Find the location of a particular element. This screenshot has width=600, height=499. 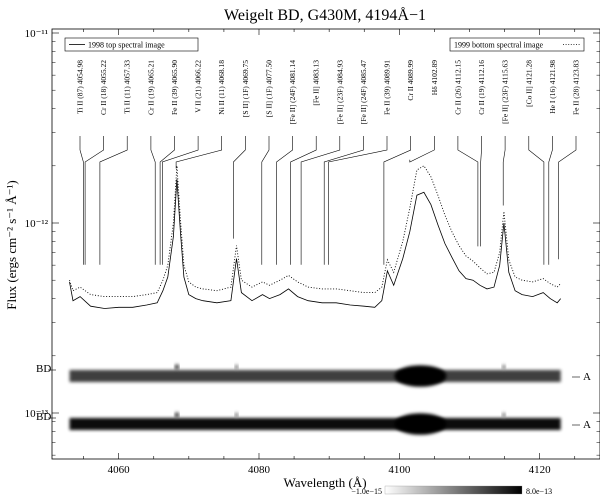

colorbar-min-label: −1.0e−15 is located at coordinates (366, 491).